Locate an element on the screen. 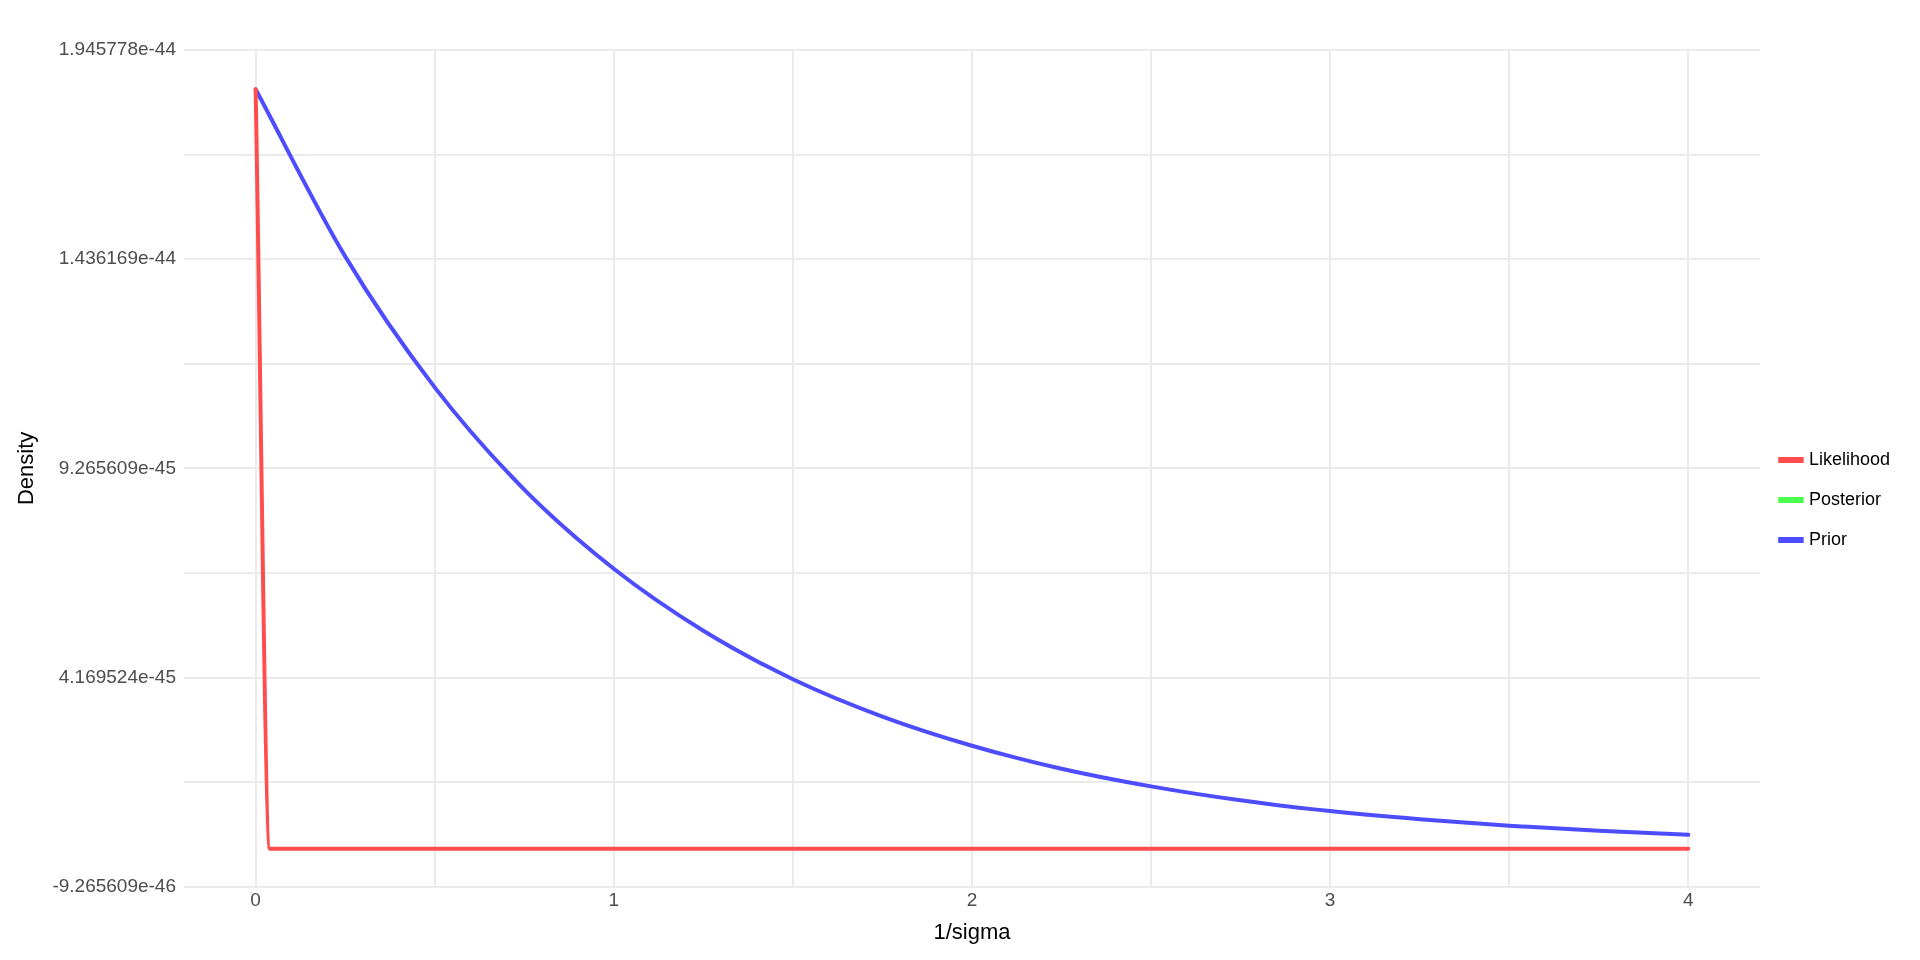  legend-label: Likelihood is located at coordinates (1849, 458).